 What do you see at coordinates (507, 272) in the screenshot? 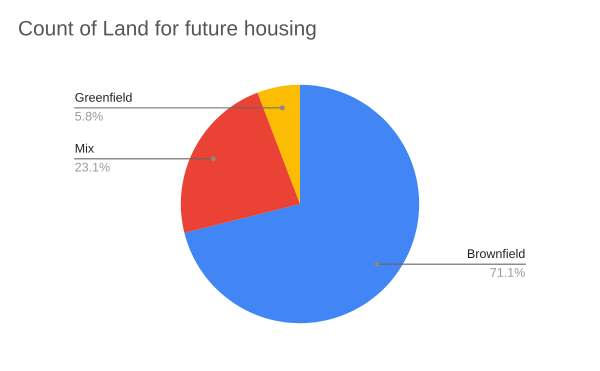
I see `data-label: 71.1%` at bounding box center [507, 272].